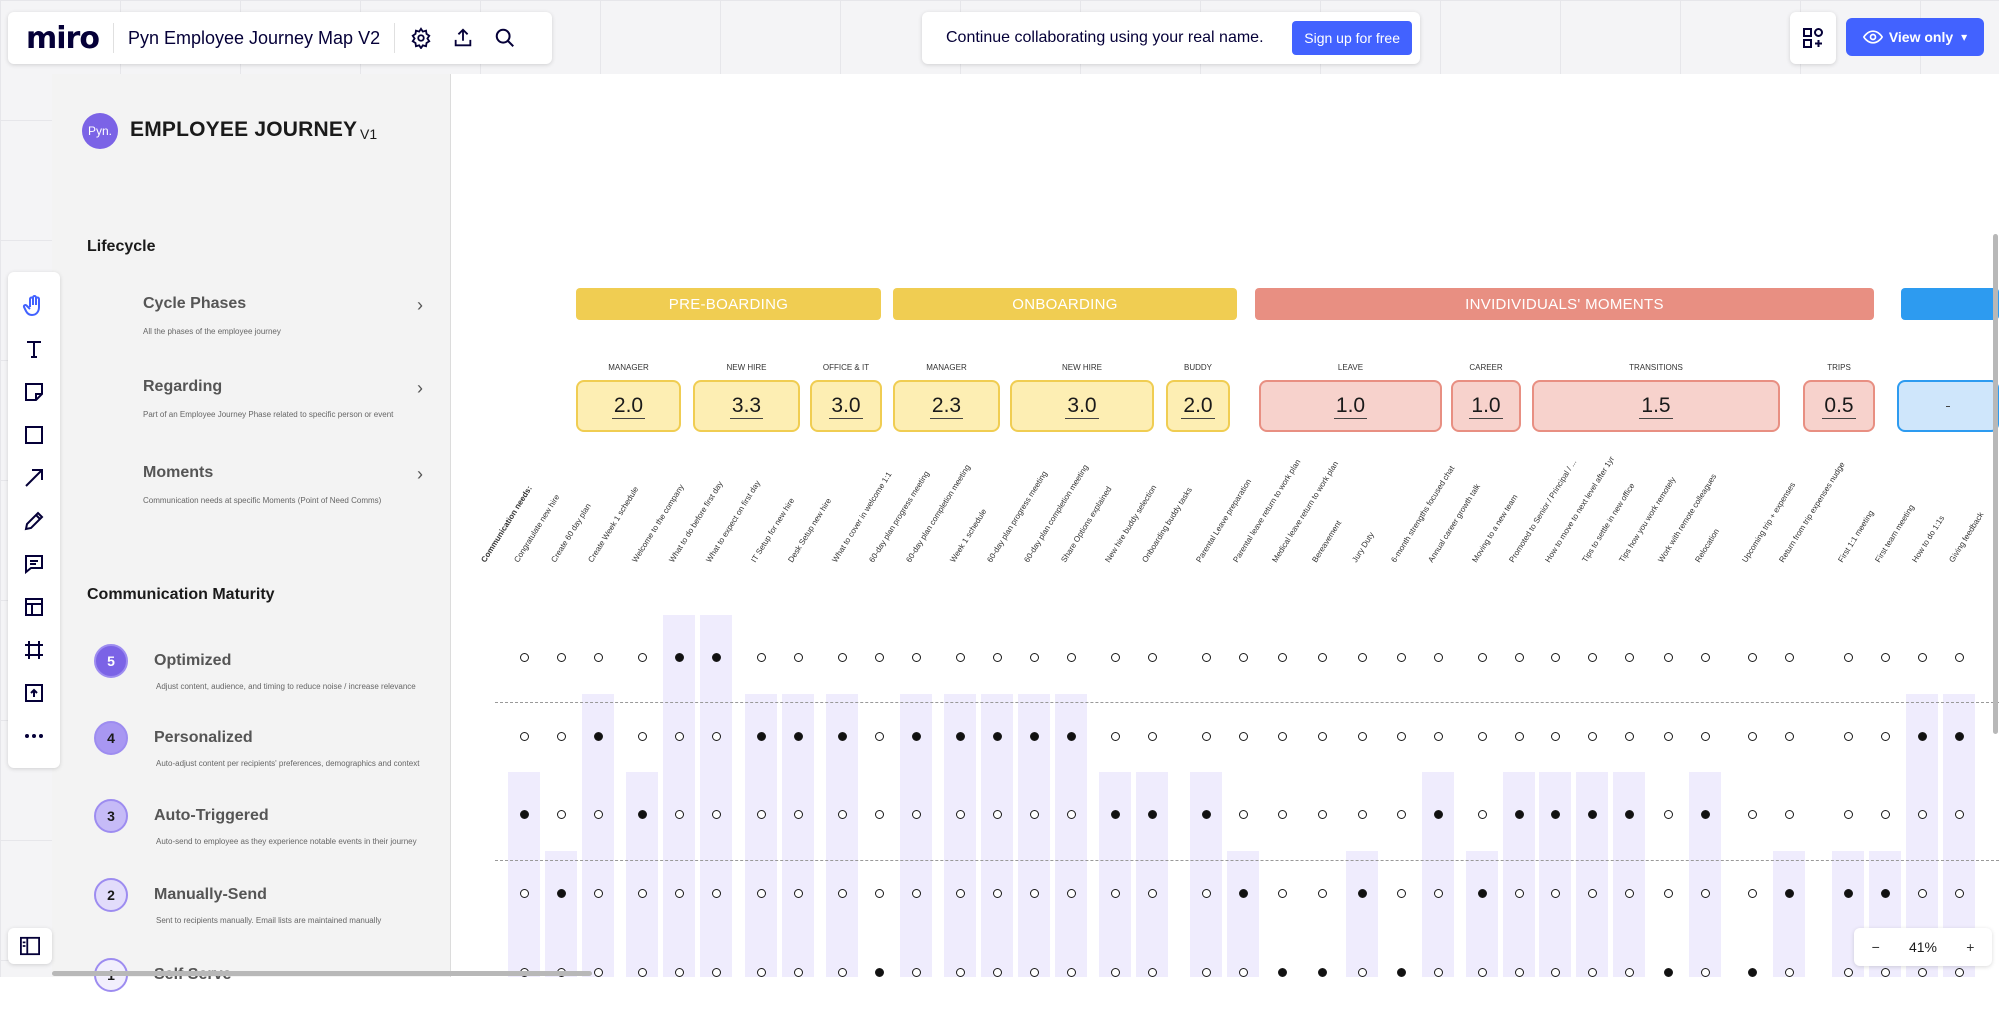 The image size is (1999, 1018). Describe the element at coordinates (34, 736) in the screenshot. I see `more-icon` at that location.